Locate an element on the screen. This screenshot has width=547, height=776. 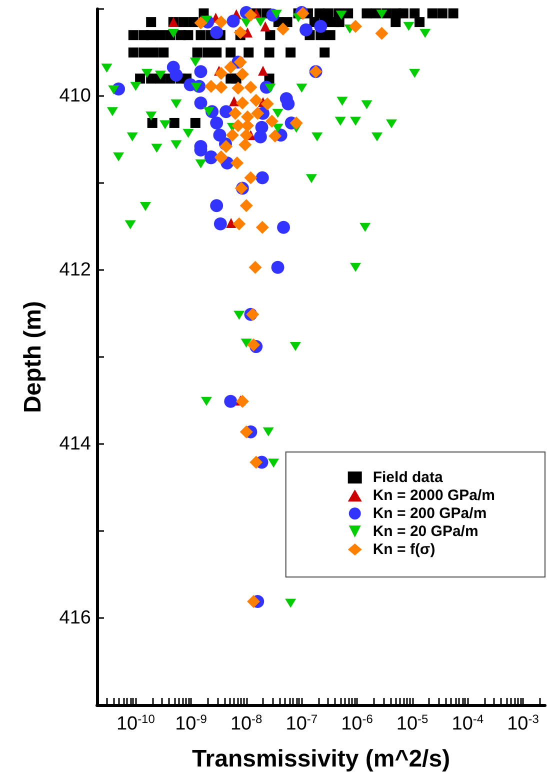
y-tick-label: 416 is located at coordinates (75, 618).